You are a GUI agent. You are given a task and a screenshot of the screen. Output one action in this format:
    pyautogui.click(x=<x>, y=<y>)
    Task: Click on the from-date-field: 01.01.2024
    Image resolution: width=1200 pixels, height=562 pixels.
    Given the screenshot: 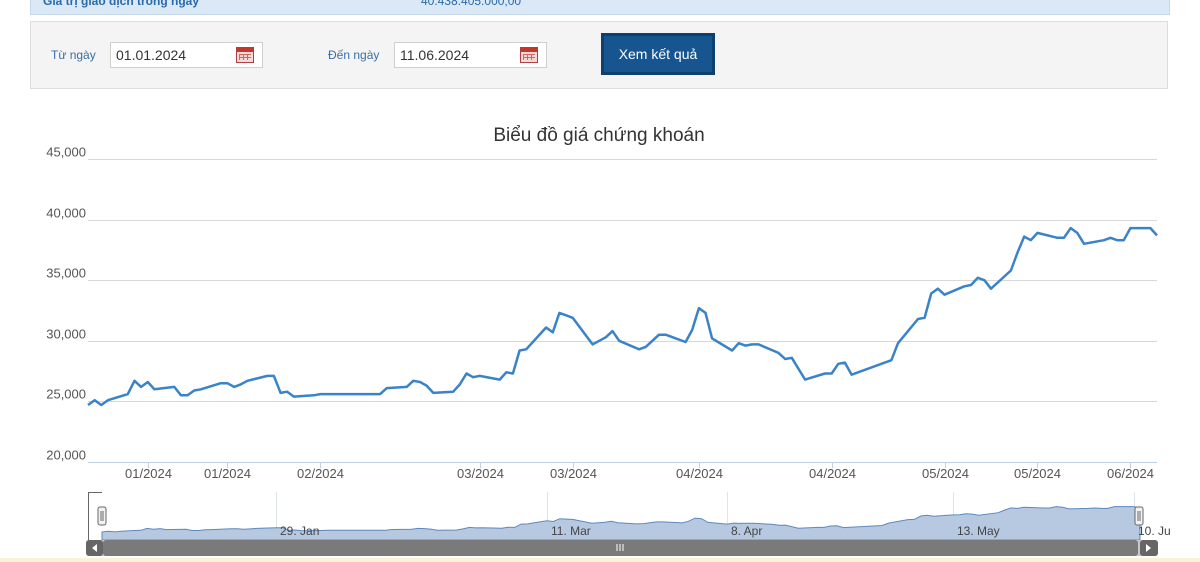 What is the action you would take?
    pyautogui.click(x=186, y=55)
    